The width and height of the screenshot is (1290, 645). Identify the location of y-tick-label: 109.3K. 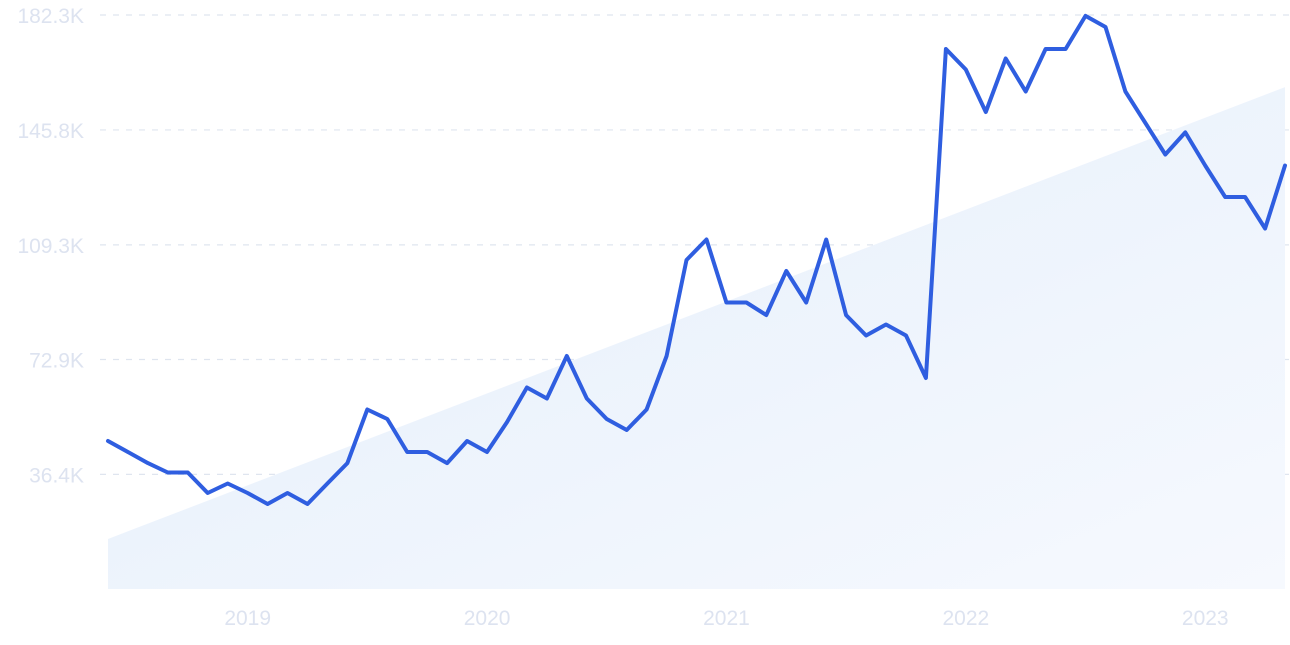
(50, 246).